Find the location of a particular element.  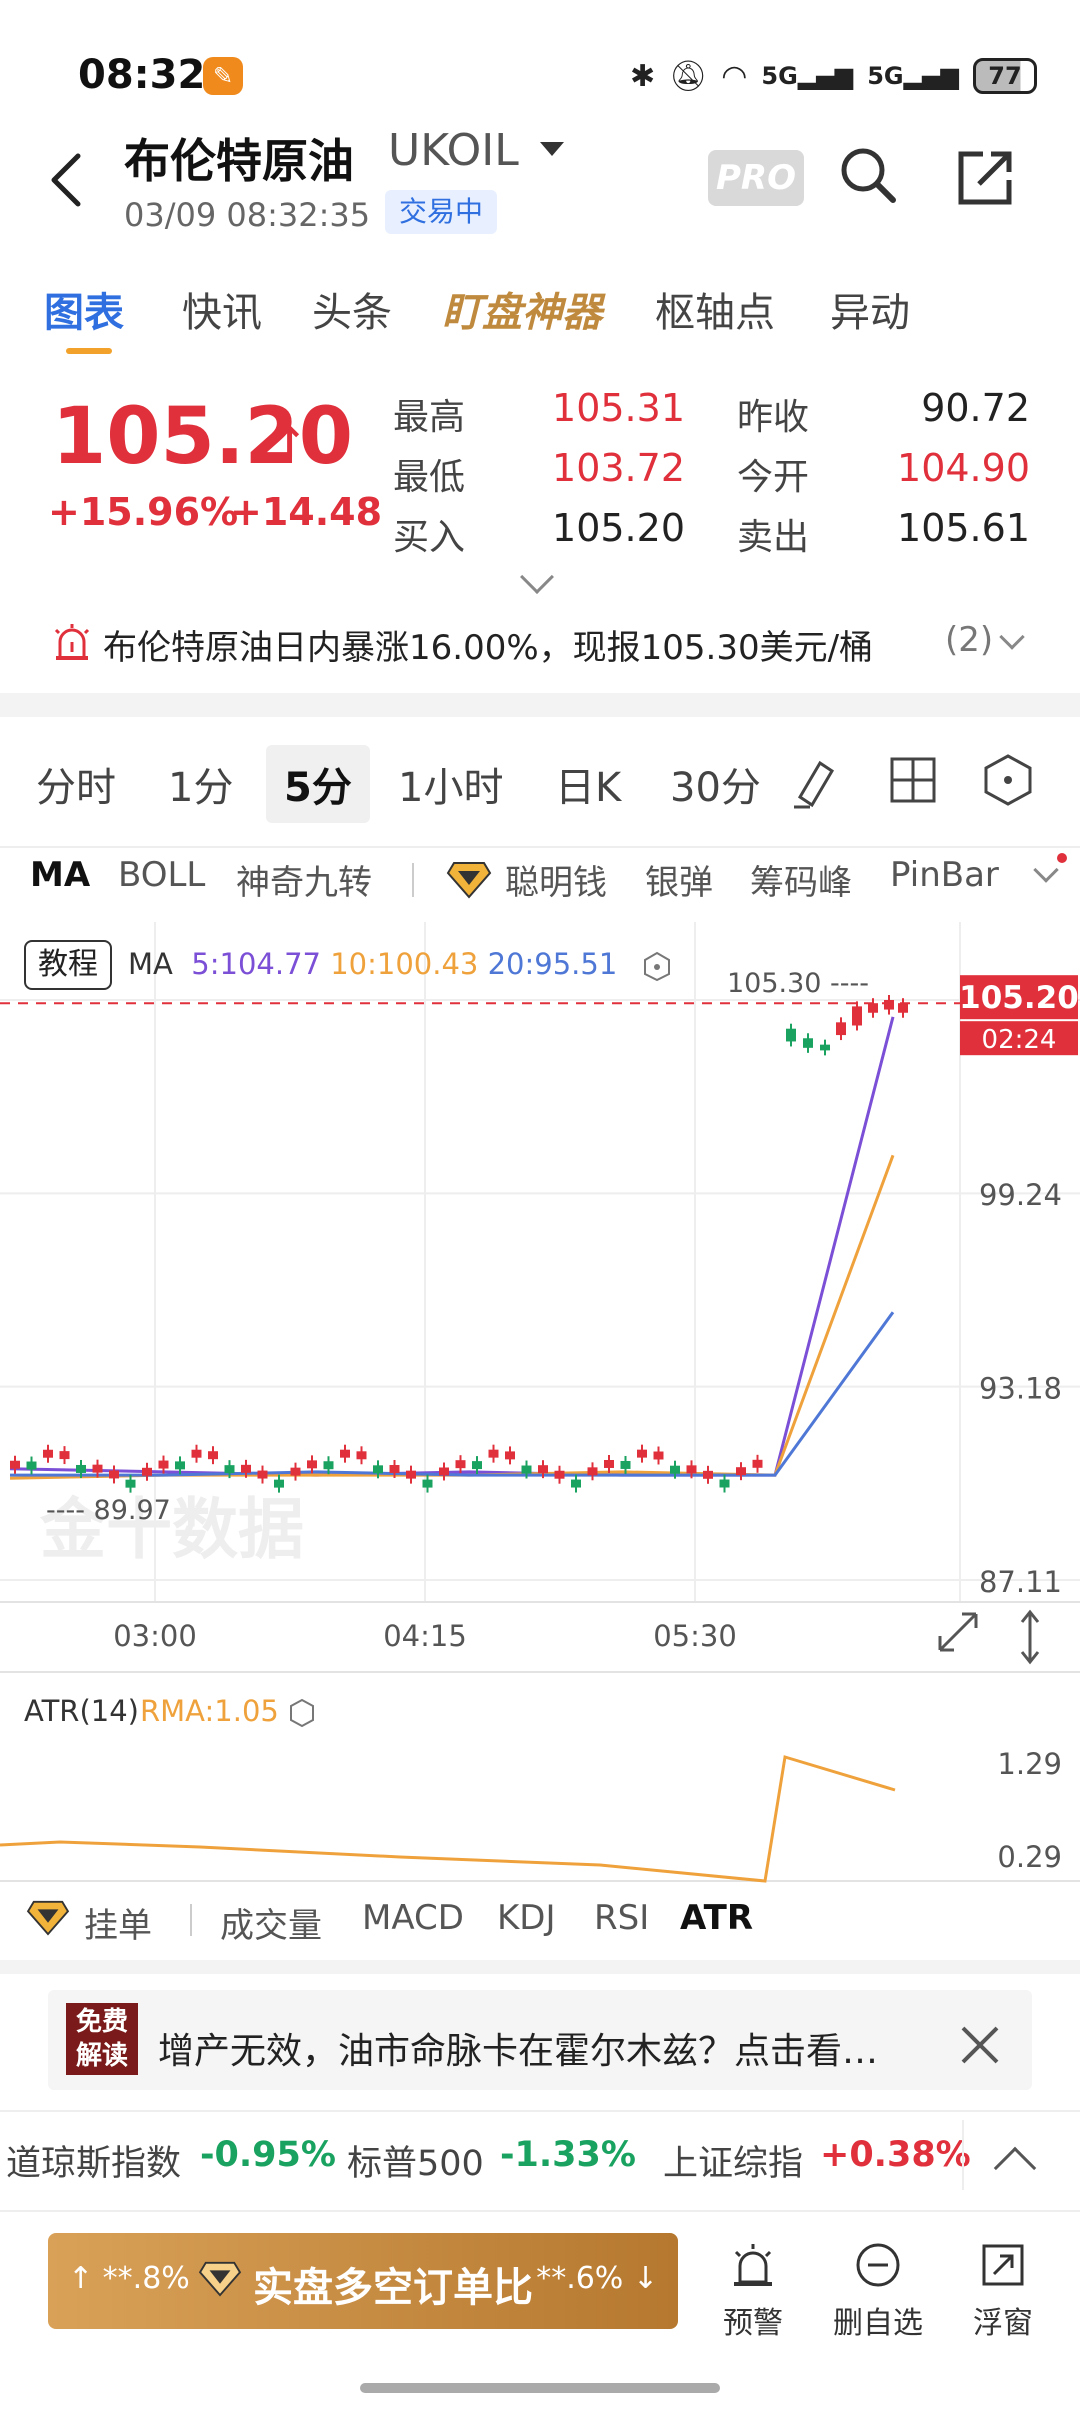

tab-unusual-moves: 异动 is located at coordinates (870, 313).